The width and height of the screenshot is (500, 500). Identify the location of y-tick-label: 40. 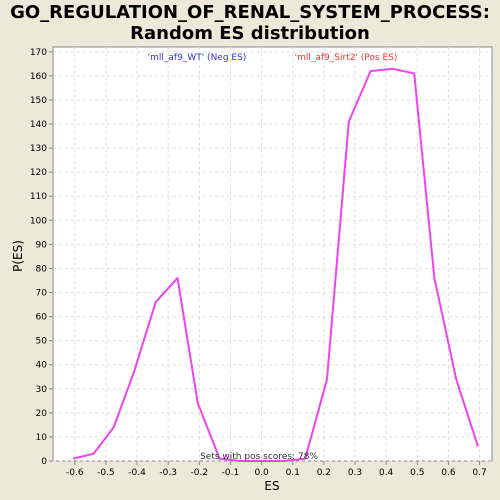
(42, 366).